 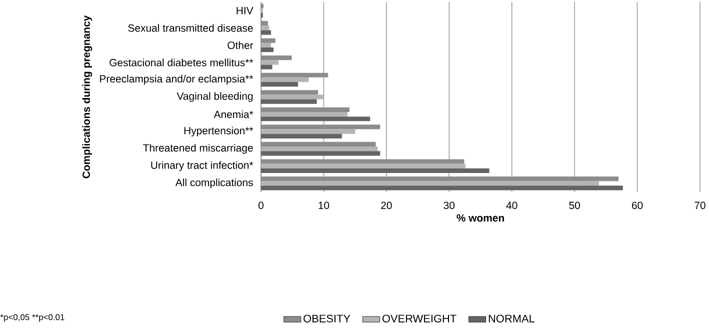 What do you see at coordinates (637, 206) in the screenshot?
I see `x-tick-label: 60` at bounding box center [637, 206].